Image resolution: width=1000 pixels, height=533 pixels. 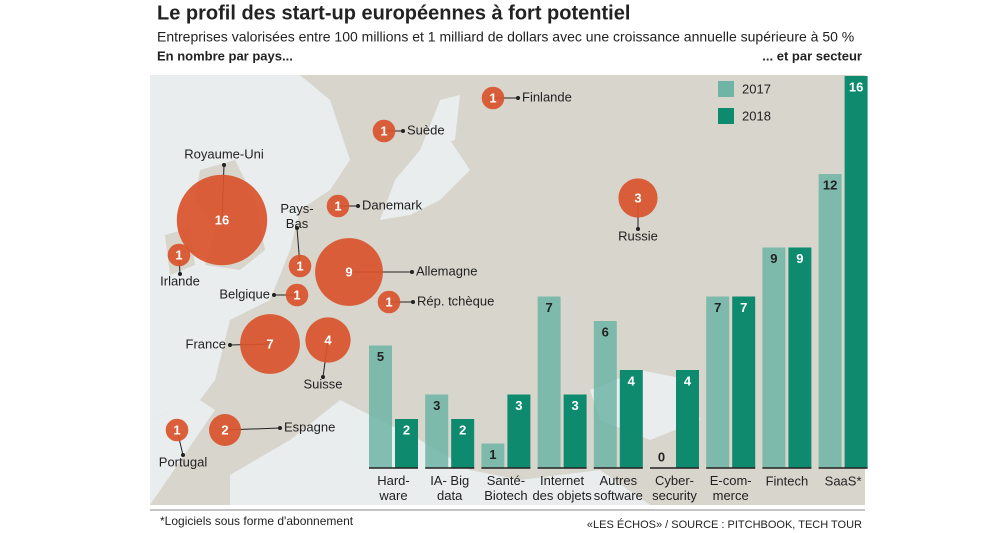 What do you see at coordinates (618, 488) in the screenshot?
I see `category-label: Autres software` at bounding box center [618, 488].